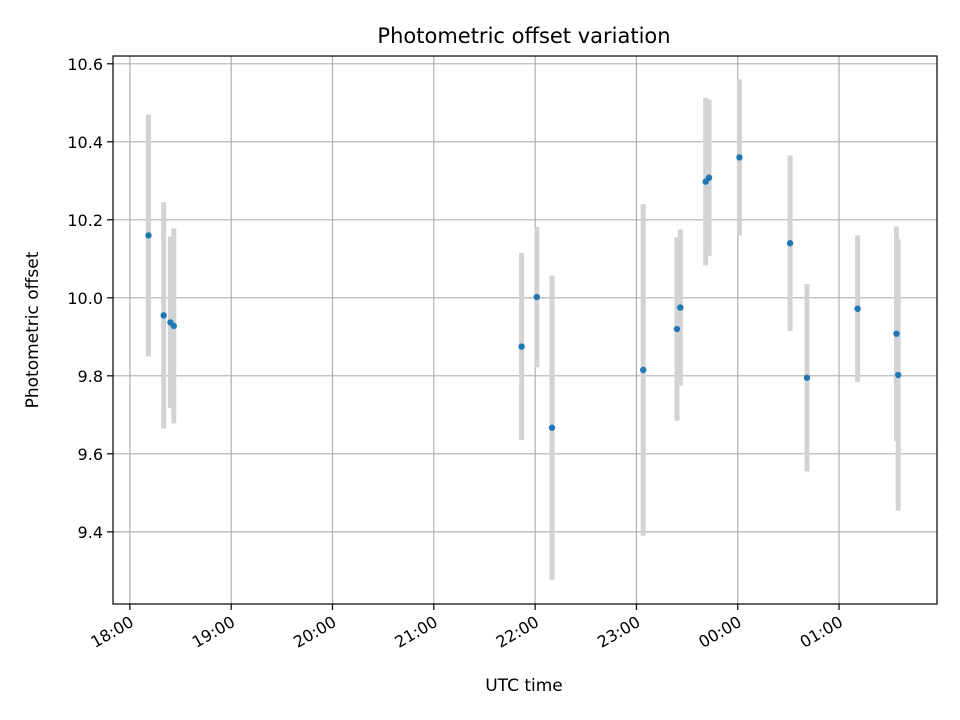  Describe the element at coordinates (821, 632) in the screenshot. I see `x-tick-label: 01:00` at that location.